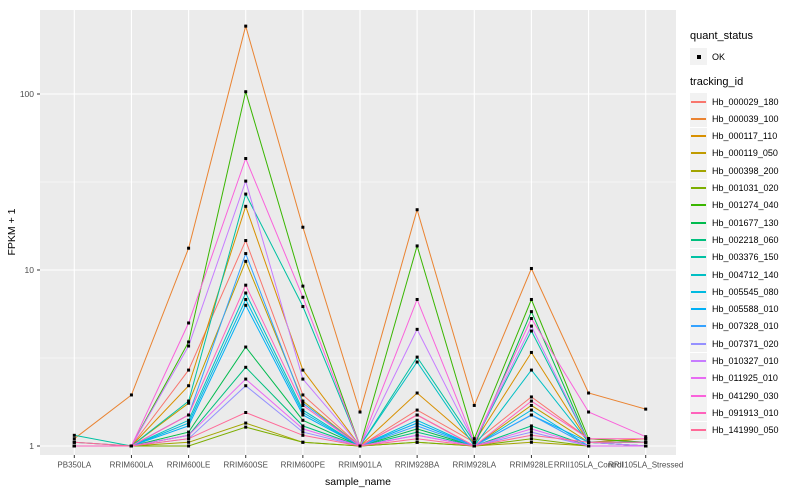  Describe the element at coordinates (745, 378) in the screenshot. I see `legend-item-label: Hb_011925_010` at that location.